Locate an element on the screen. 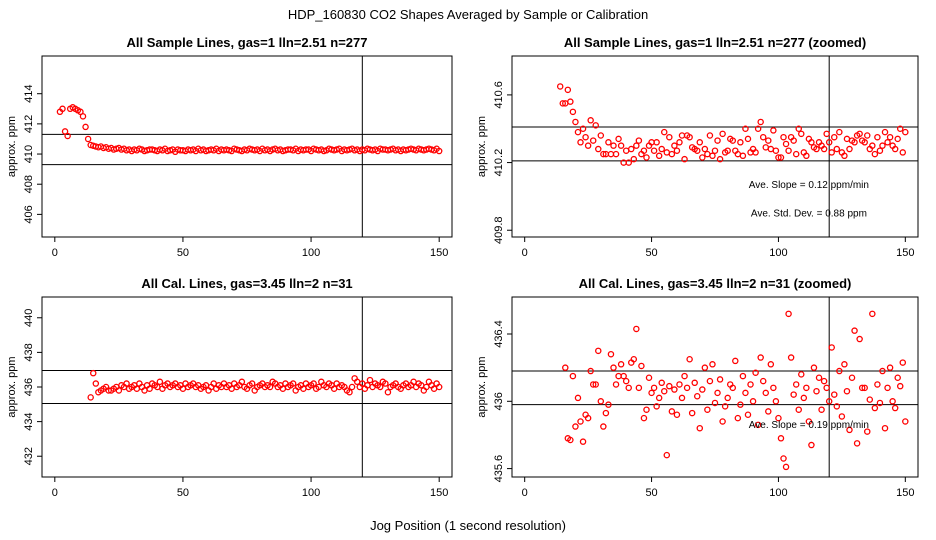 The height and width of the screenshot is (540, 936). y-tick-label: 436 is located at coordinates (29, 387).